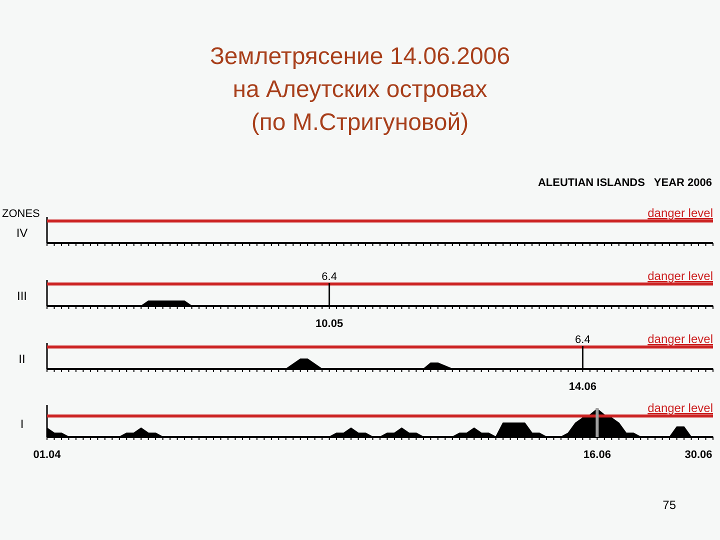 This screenshot has height=540, width=720. I want to click on text: ZONES, so click(21, 214).